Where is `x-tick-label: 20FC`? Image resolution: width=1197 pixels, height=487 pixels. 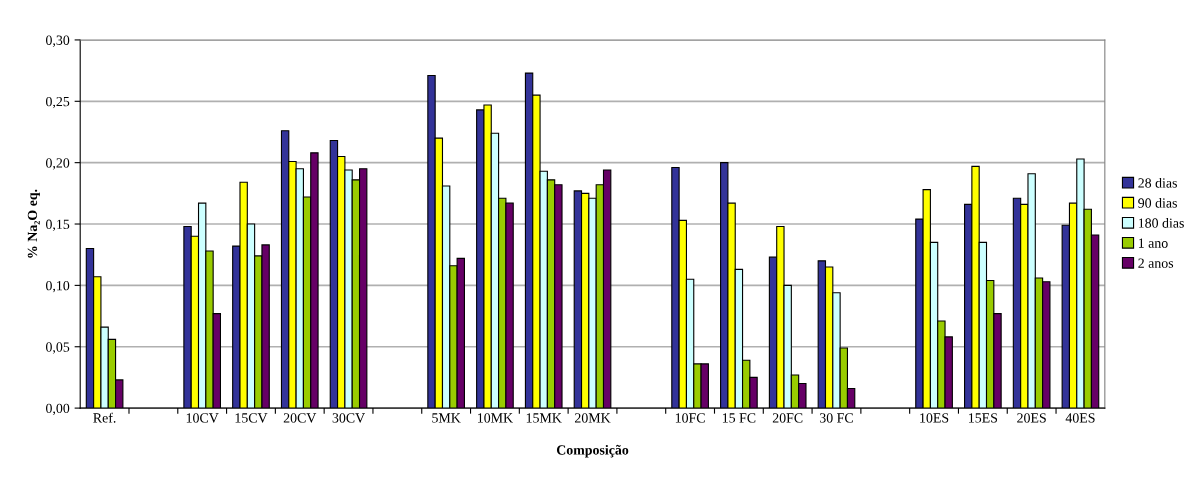 x-tick-label: 20FC is located at coordinates (787, 418).